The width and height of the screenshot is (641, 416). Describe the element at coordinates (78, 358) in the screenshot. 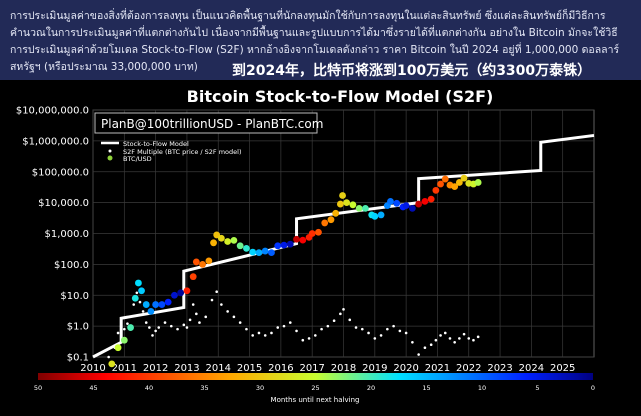

I see `y-tick-label: $0.1` at that location.